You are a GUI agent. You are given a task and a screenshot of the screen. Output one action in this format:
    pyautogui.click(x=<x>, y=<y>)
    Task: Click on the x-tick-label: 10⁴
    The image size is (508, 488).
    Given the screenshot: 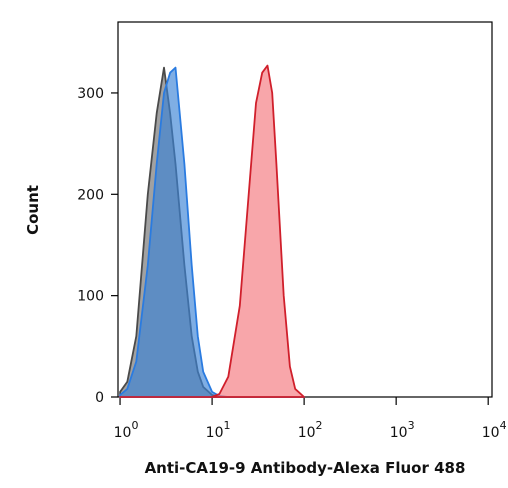 What is the action you would take?
    pyautogui.click(x=494, y=430)
    